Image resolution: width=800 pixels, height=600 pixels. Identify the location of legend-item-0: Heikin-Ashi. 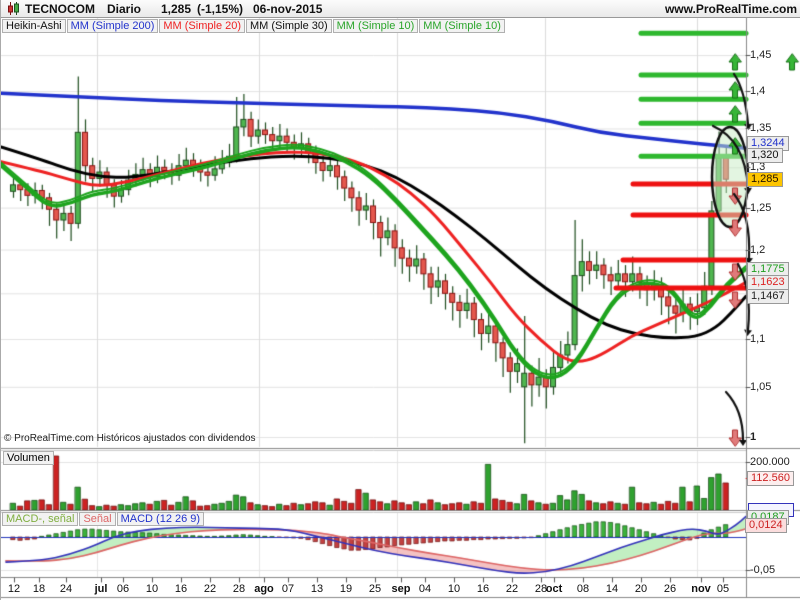
(34, 26).